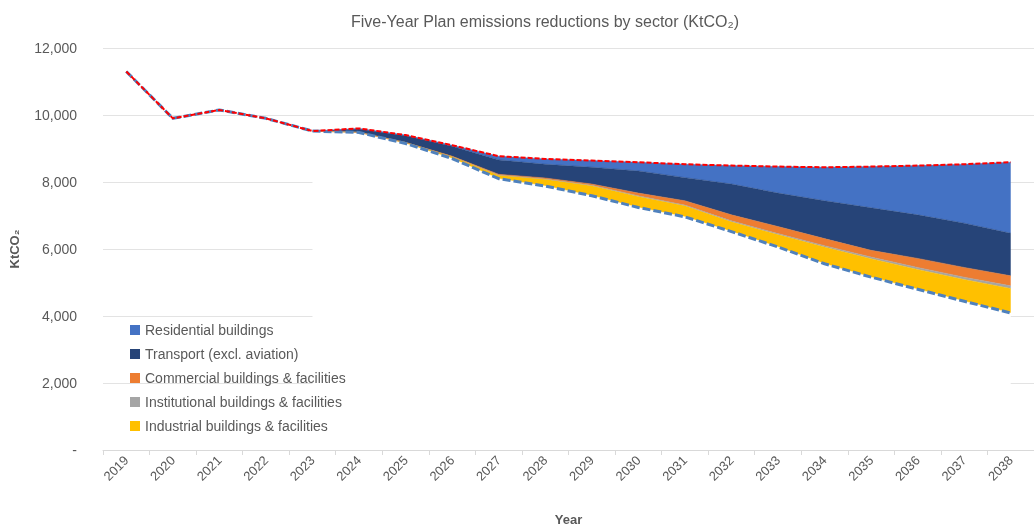  What do you see at coordinates (59, 383) in the screenshot?
I see `y-tick-label: 2,000` at bounding box center [59, 383].